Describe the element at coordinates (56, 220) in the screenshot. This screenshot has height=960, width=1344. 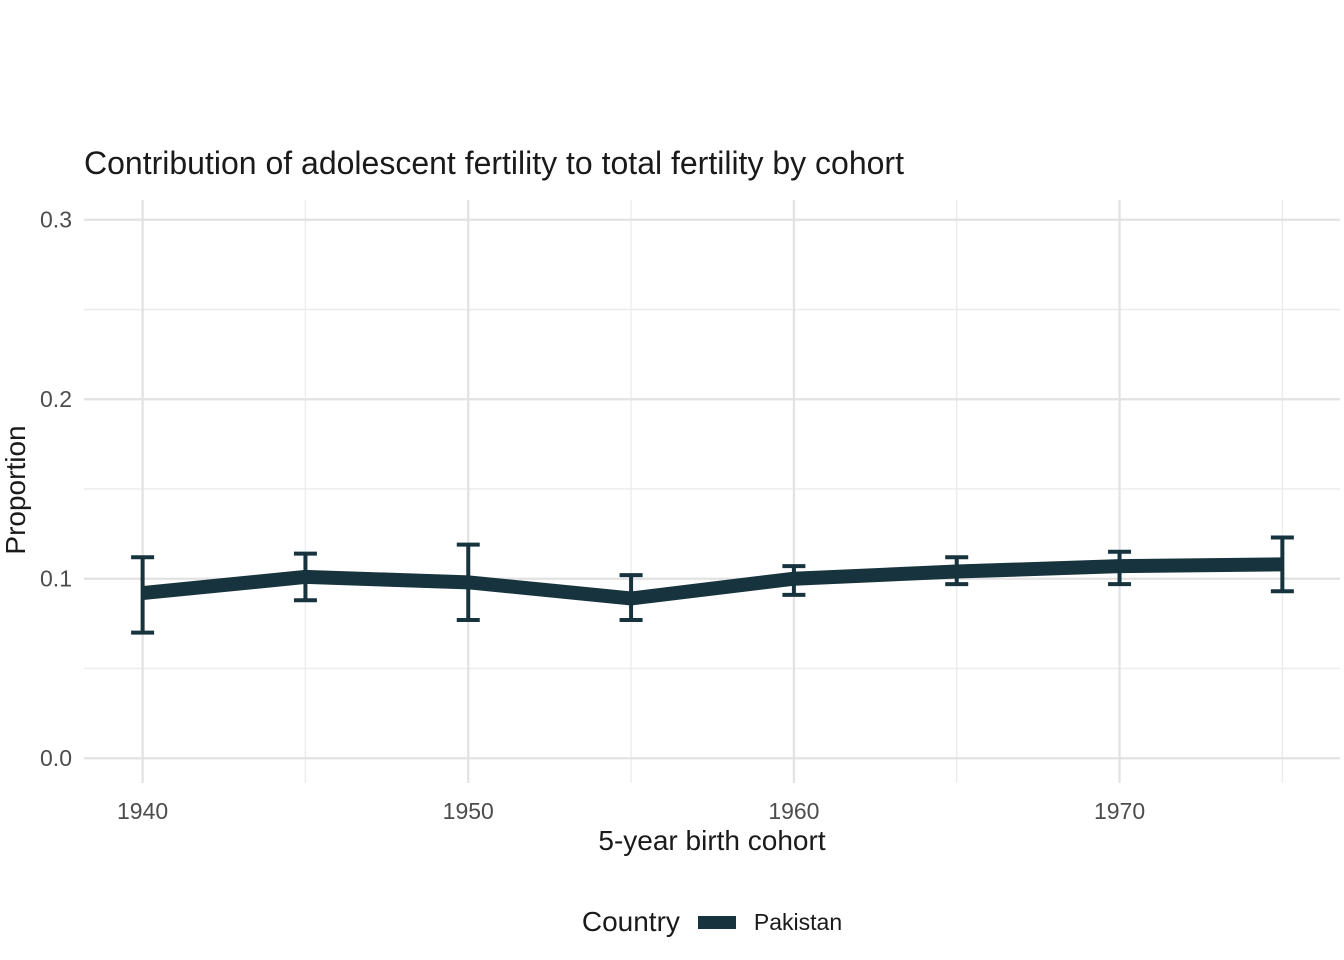
I see `y-tick-label: 0.3` at that location.